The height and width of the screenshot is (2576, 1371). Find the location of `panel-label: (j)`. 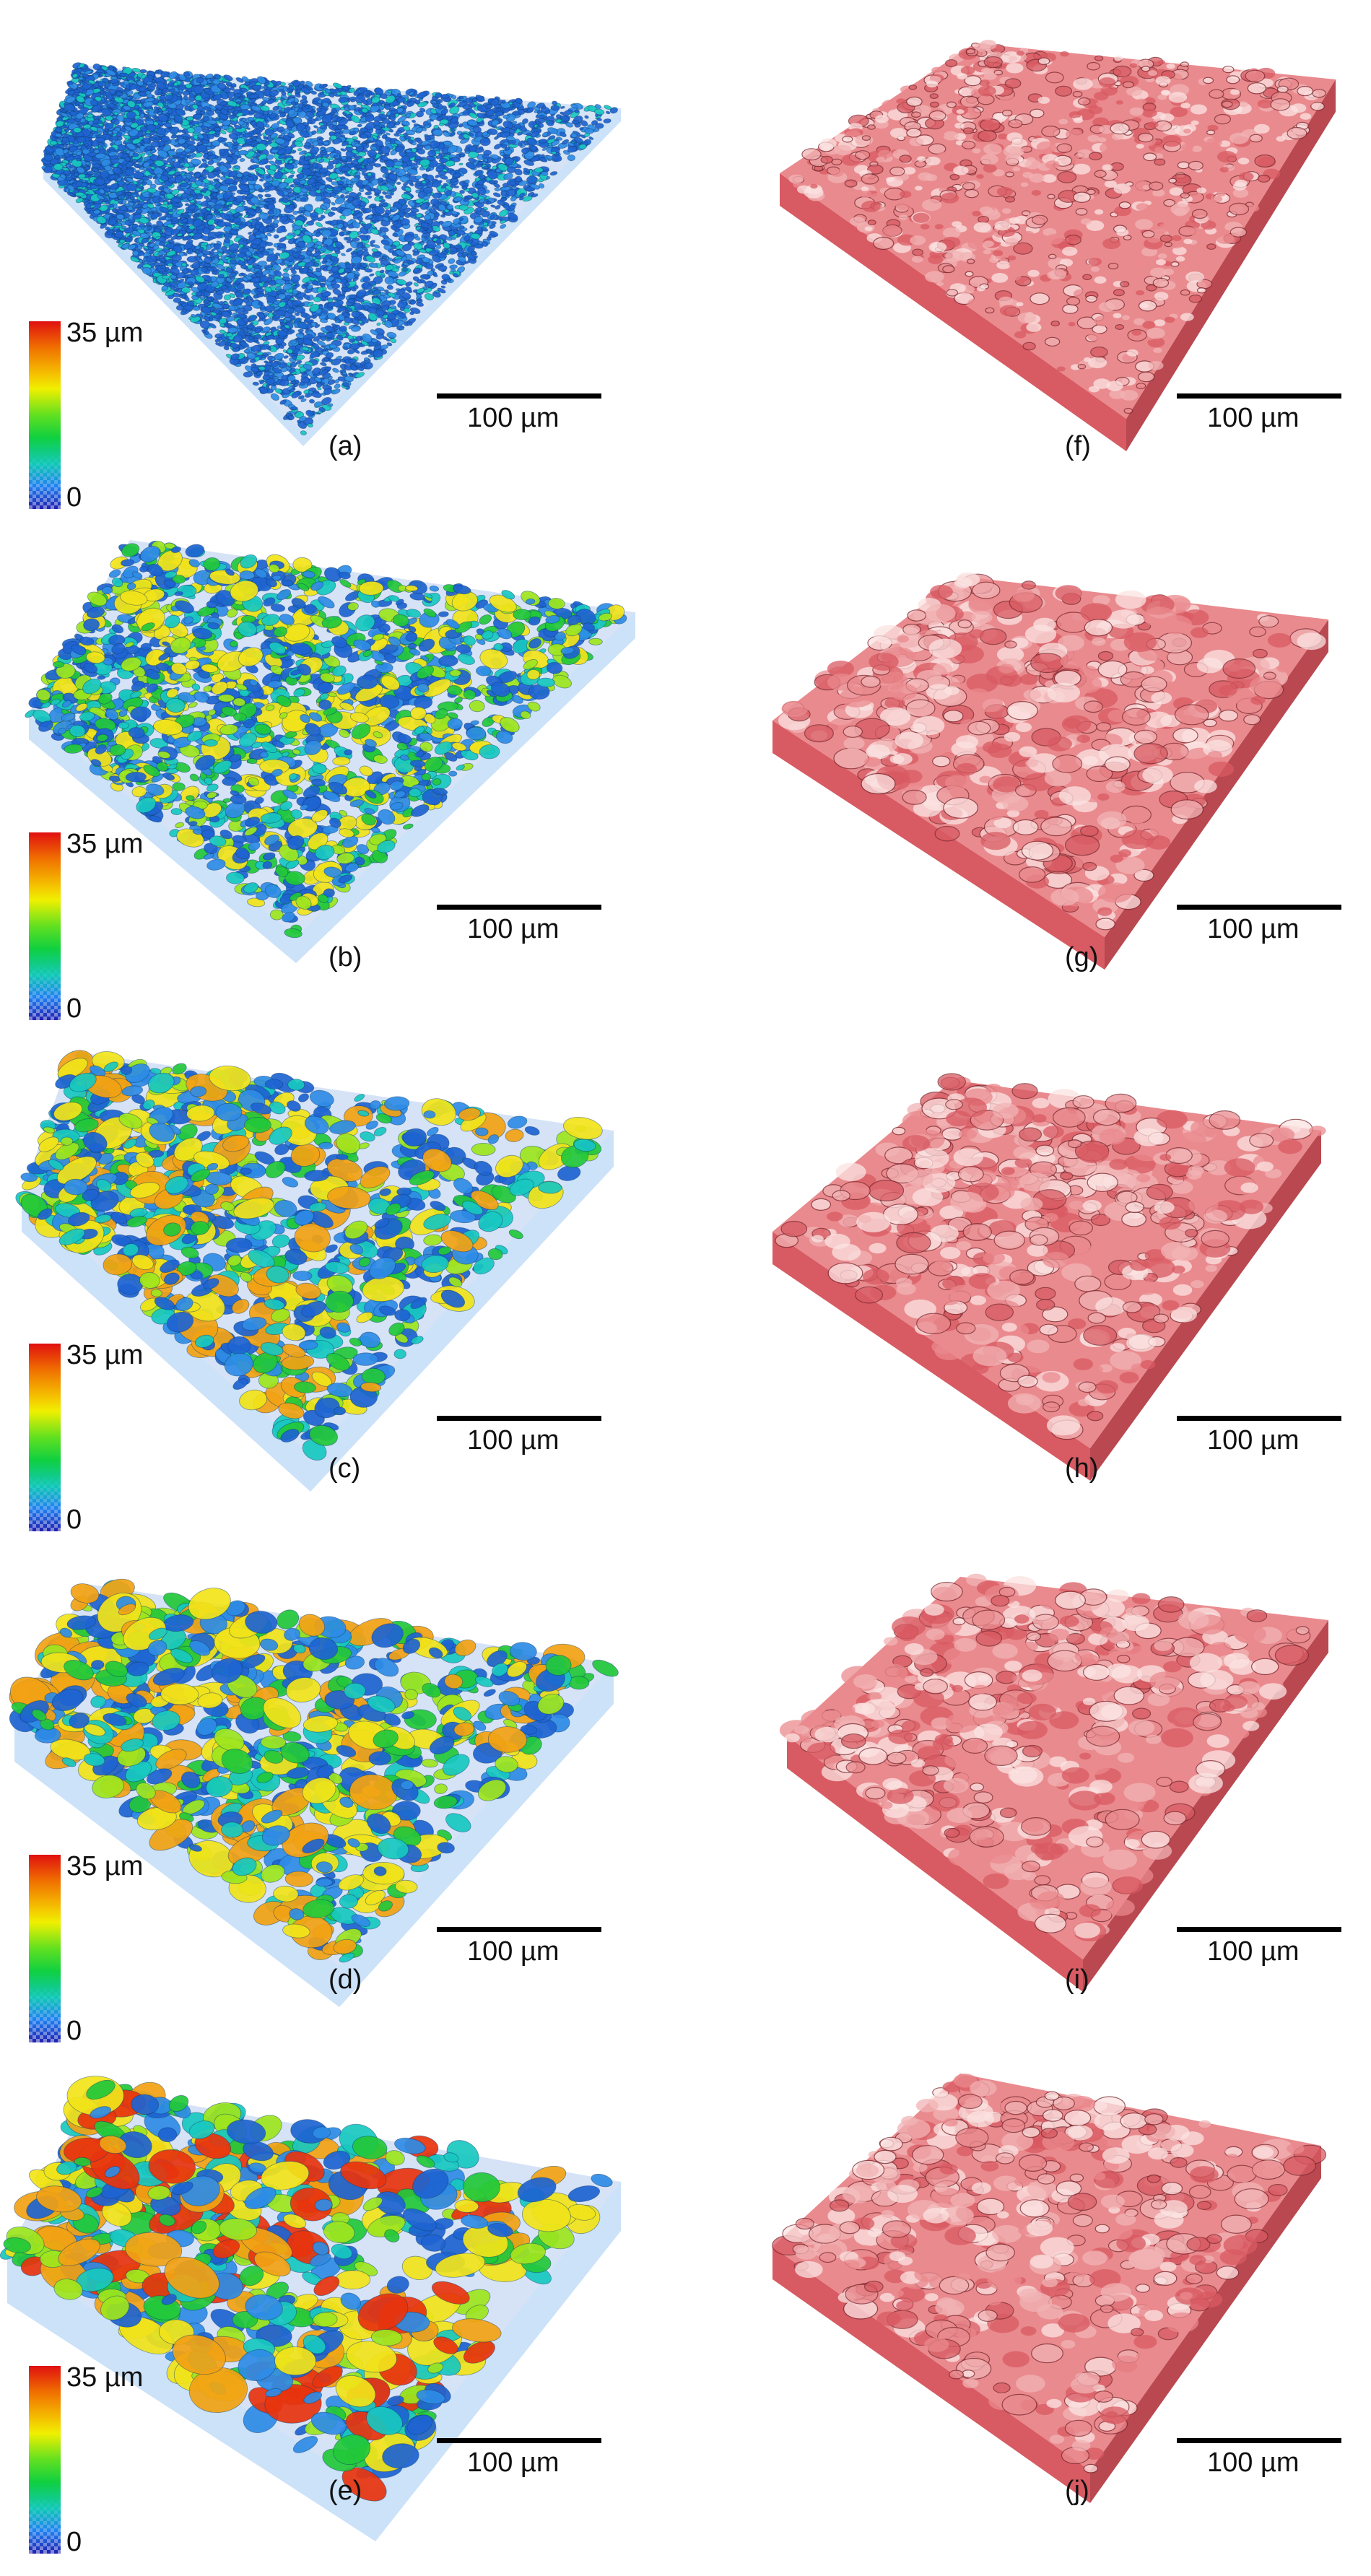

panel-label: (j) is located at coordinates (1077, 2491).